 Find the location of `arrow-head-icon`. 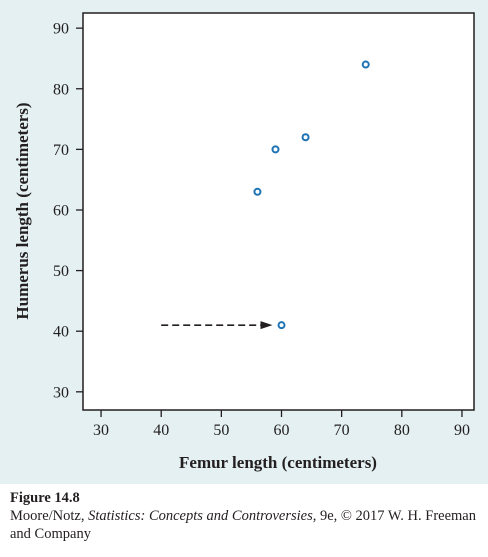

arrow-head-icon is located at coordinates (266, 325).